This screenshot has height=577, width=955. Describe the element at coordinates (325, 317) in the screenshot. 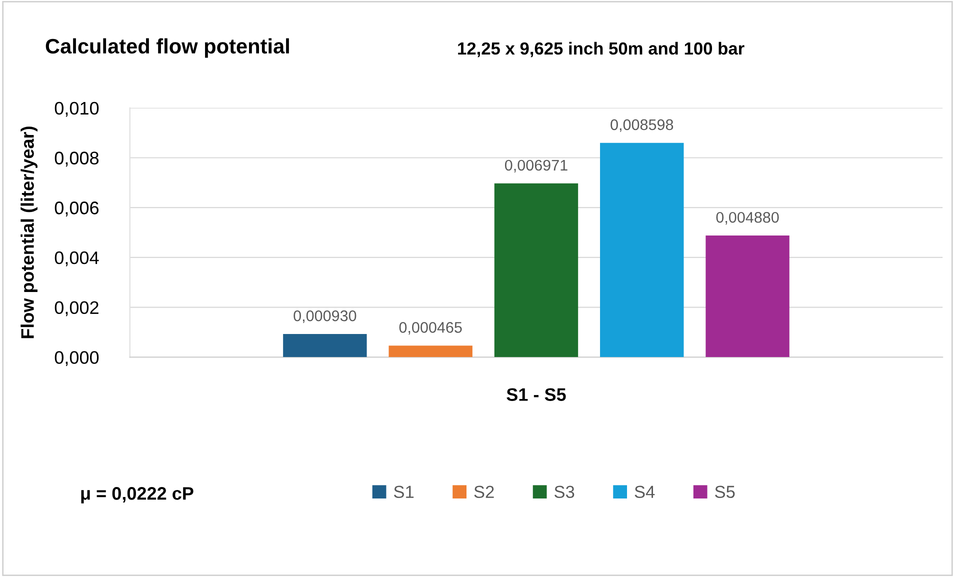

I see `data-label: 0,000930` at that location.